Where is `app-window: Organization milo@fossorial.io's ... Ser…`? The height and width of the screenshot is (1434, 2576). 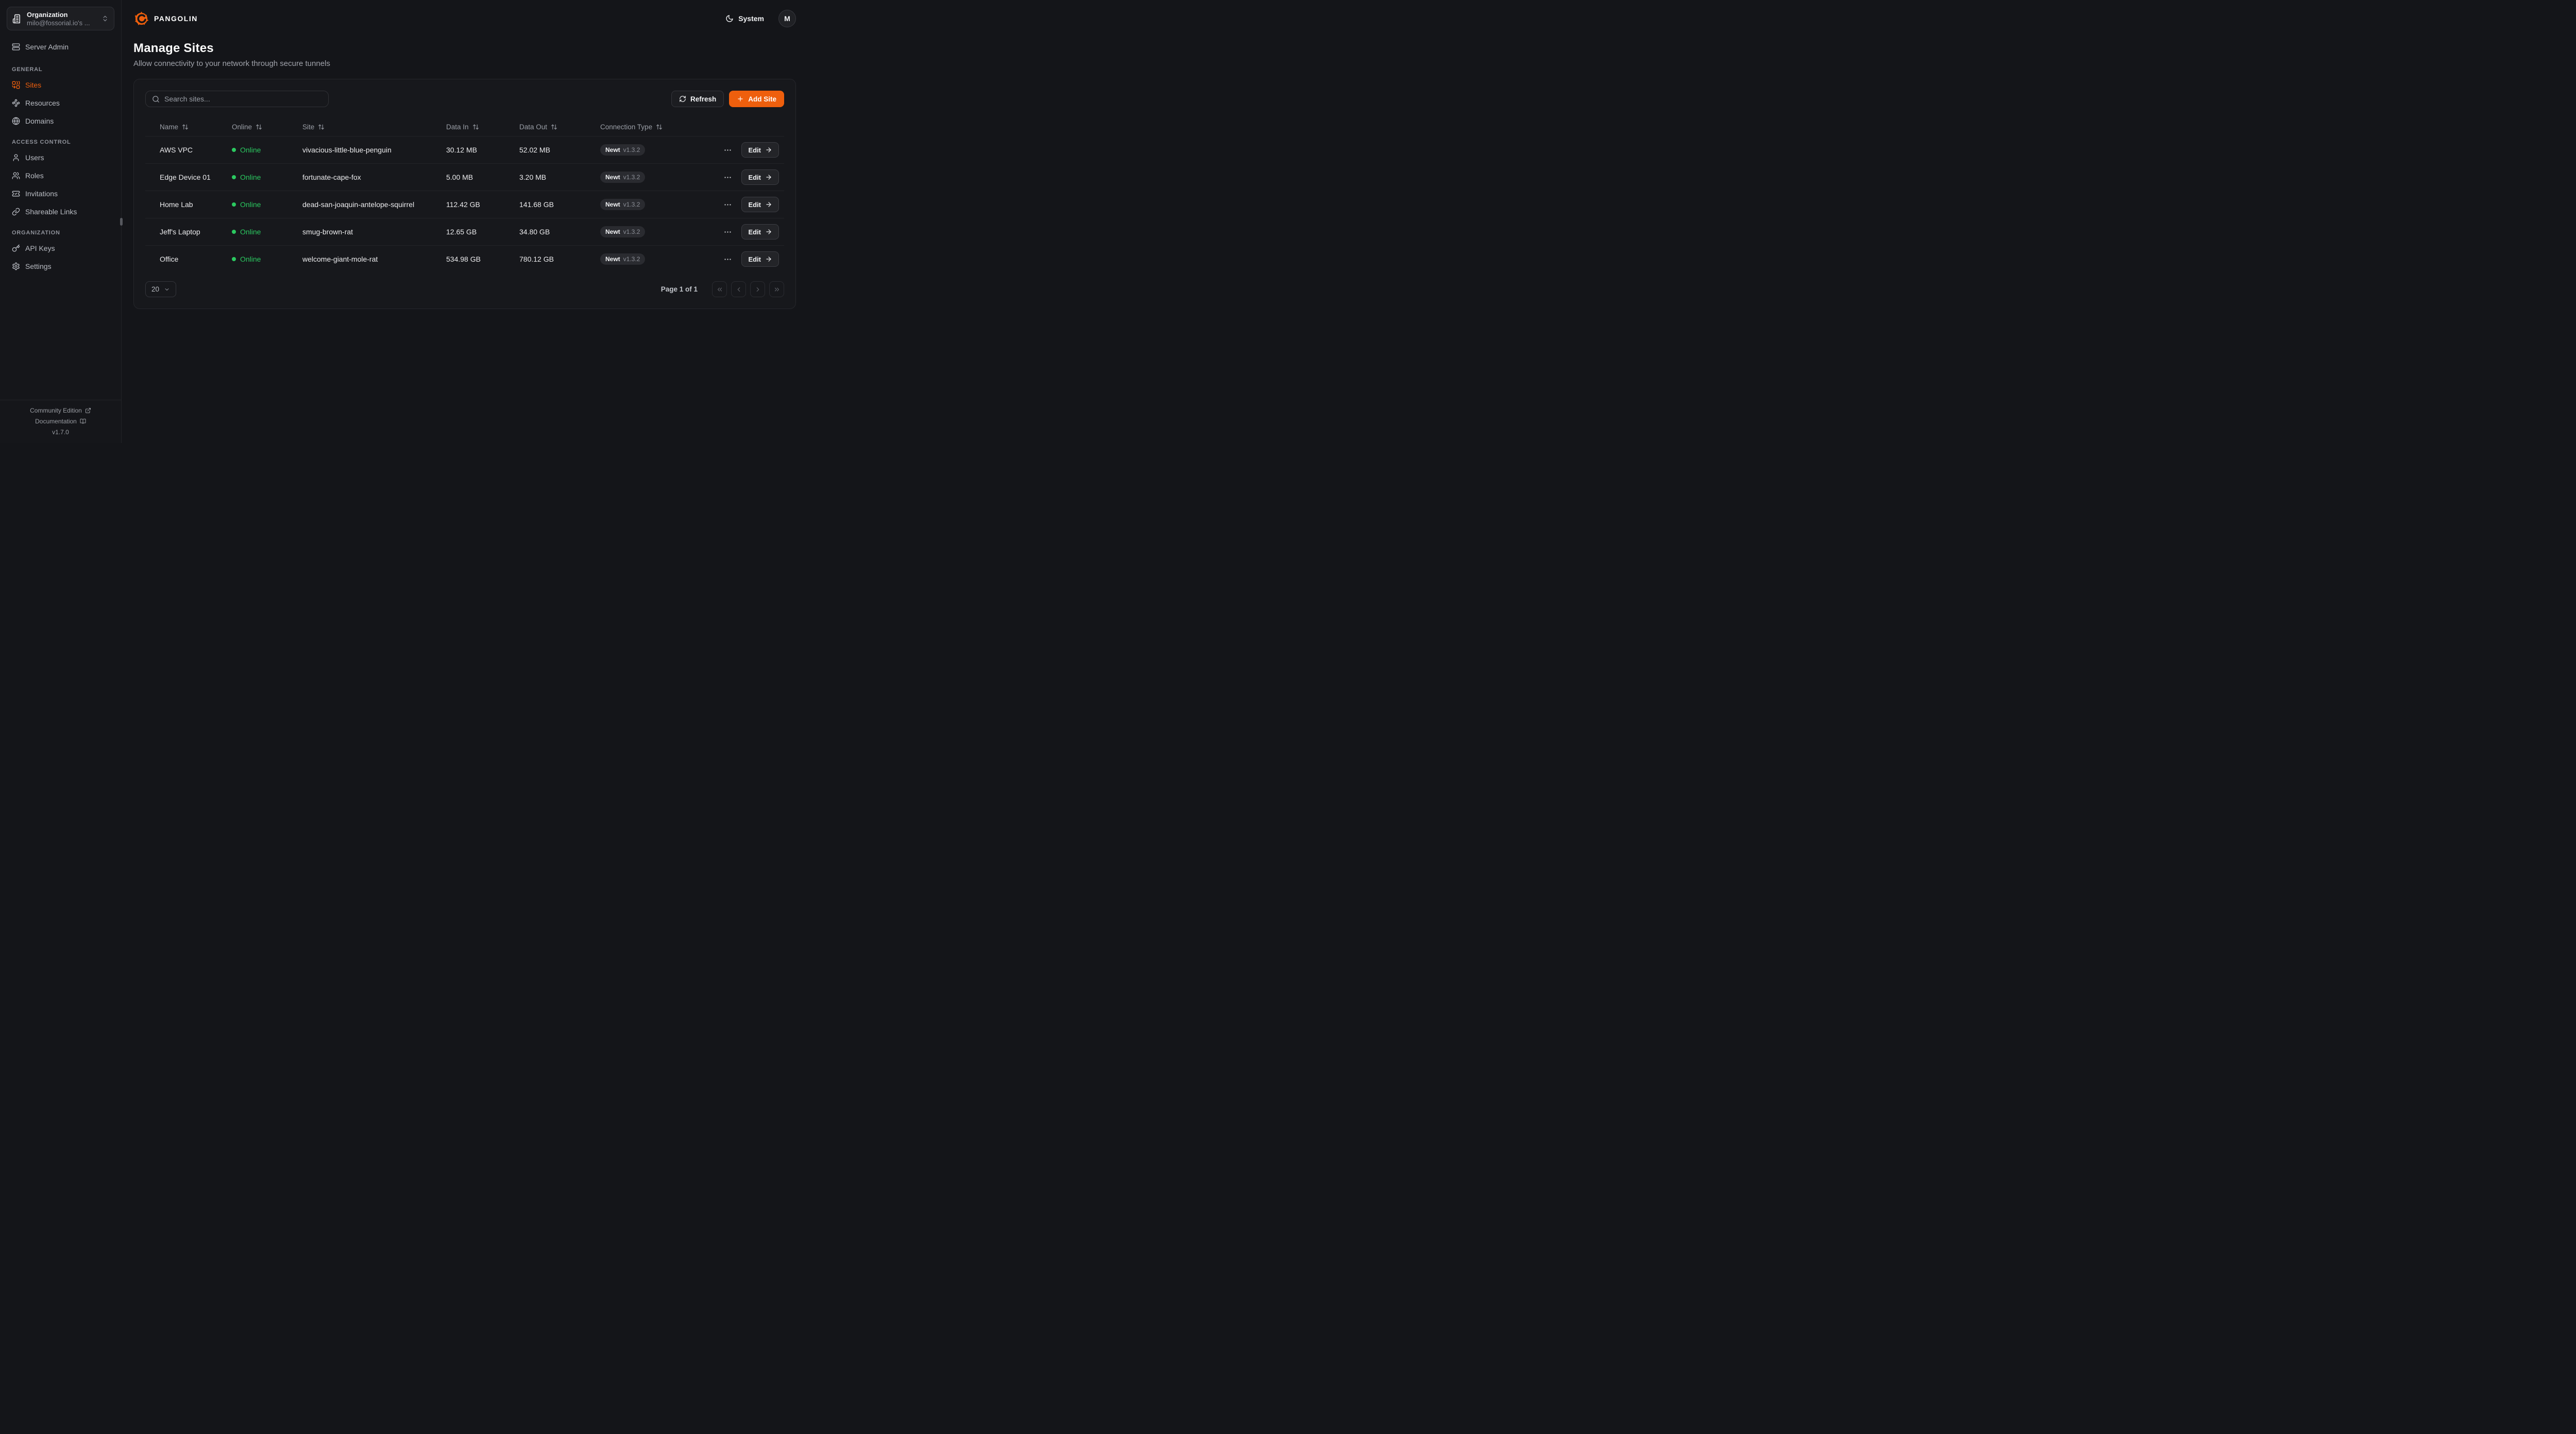
app-window: Organization milo@fossorial.io's ... Ser… is located at coordinates (404, 221).